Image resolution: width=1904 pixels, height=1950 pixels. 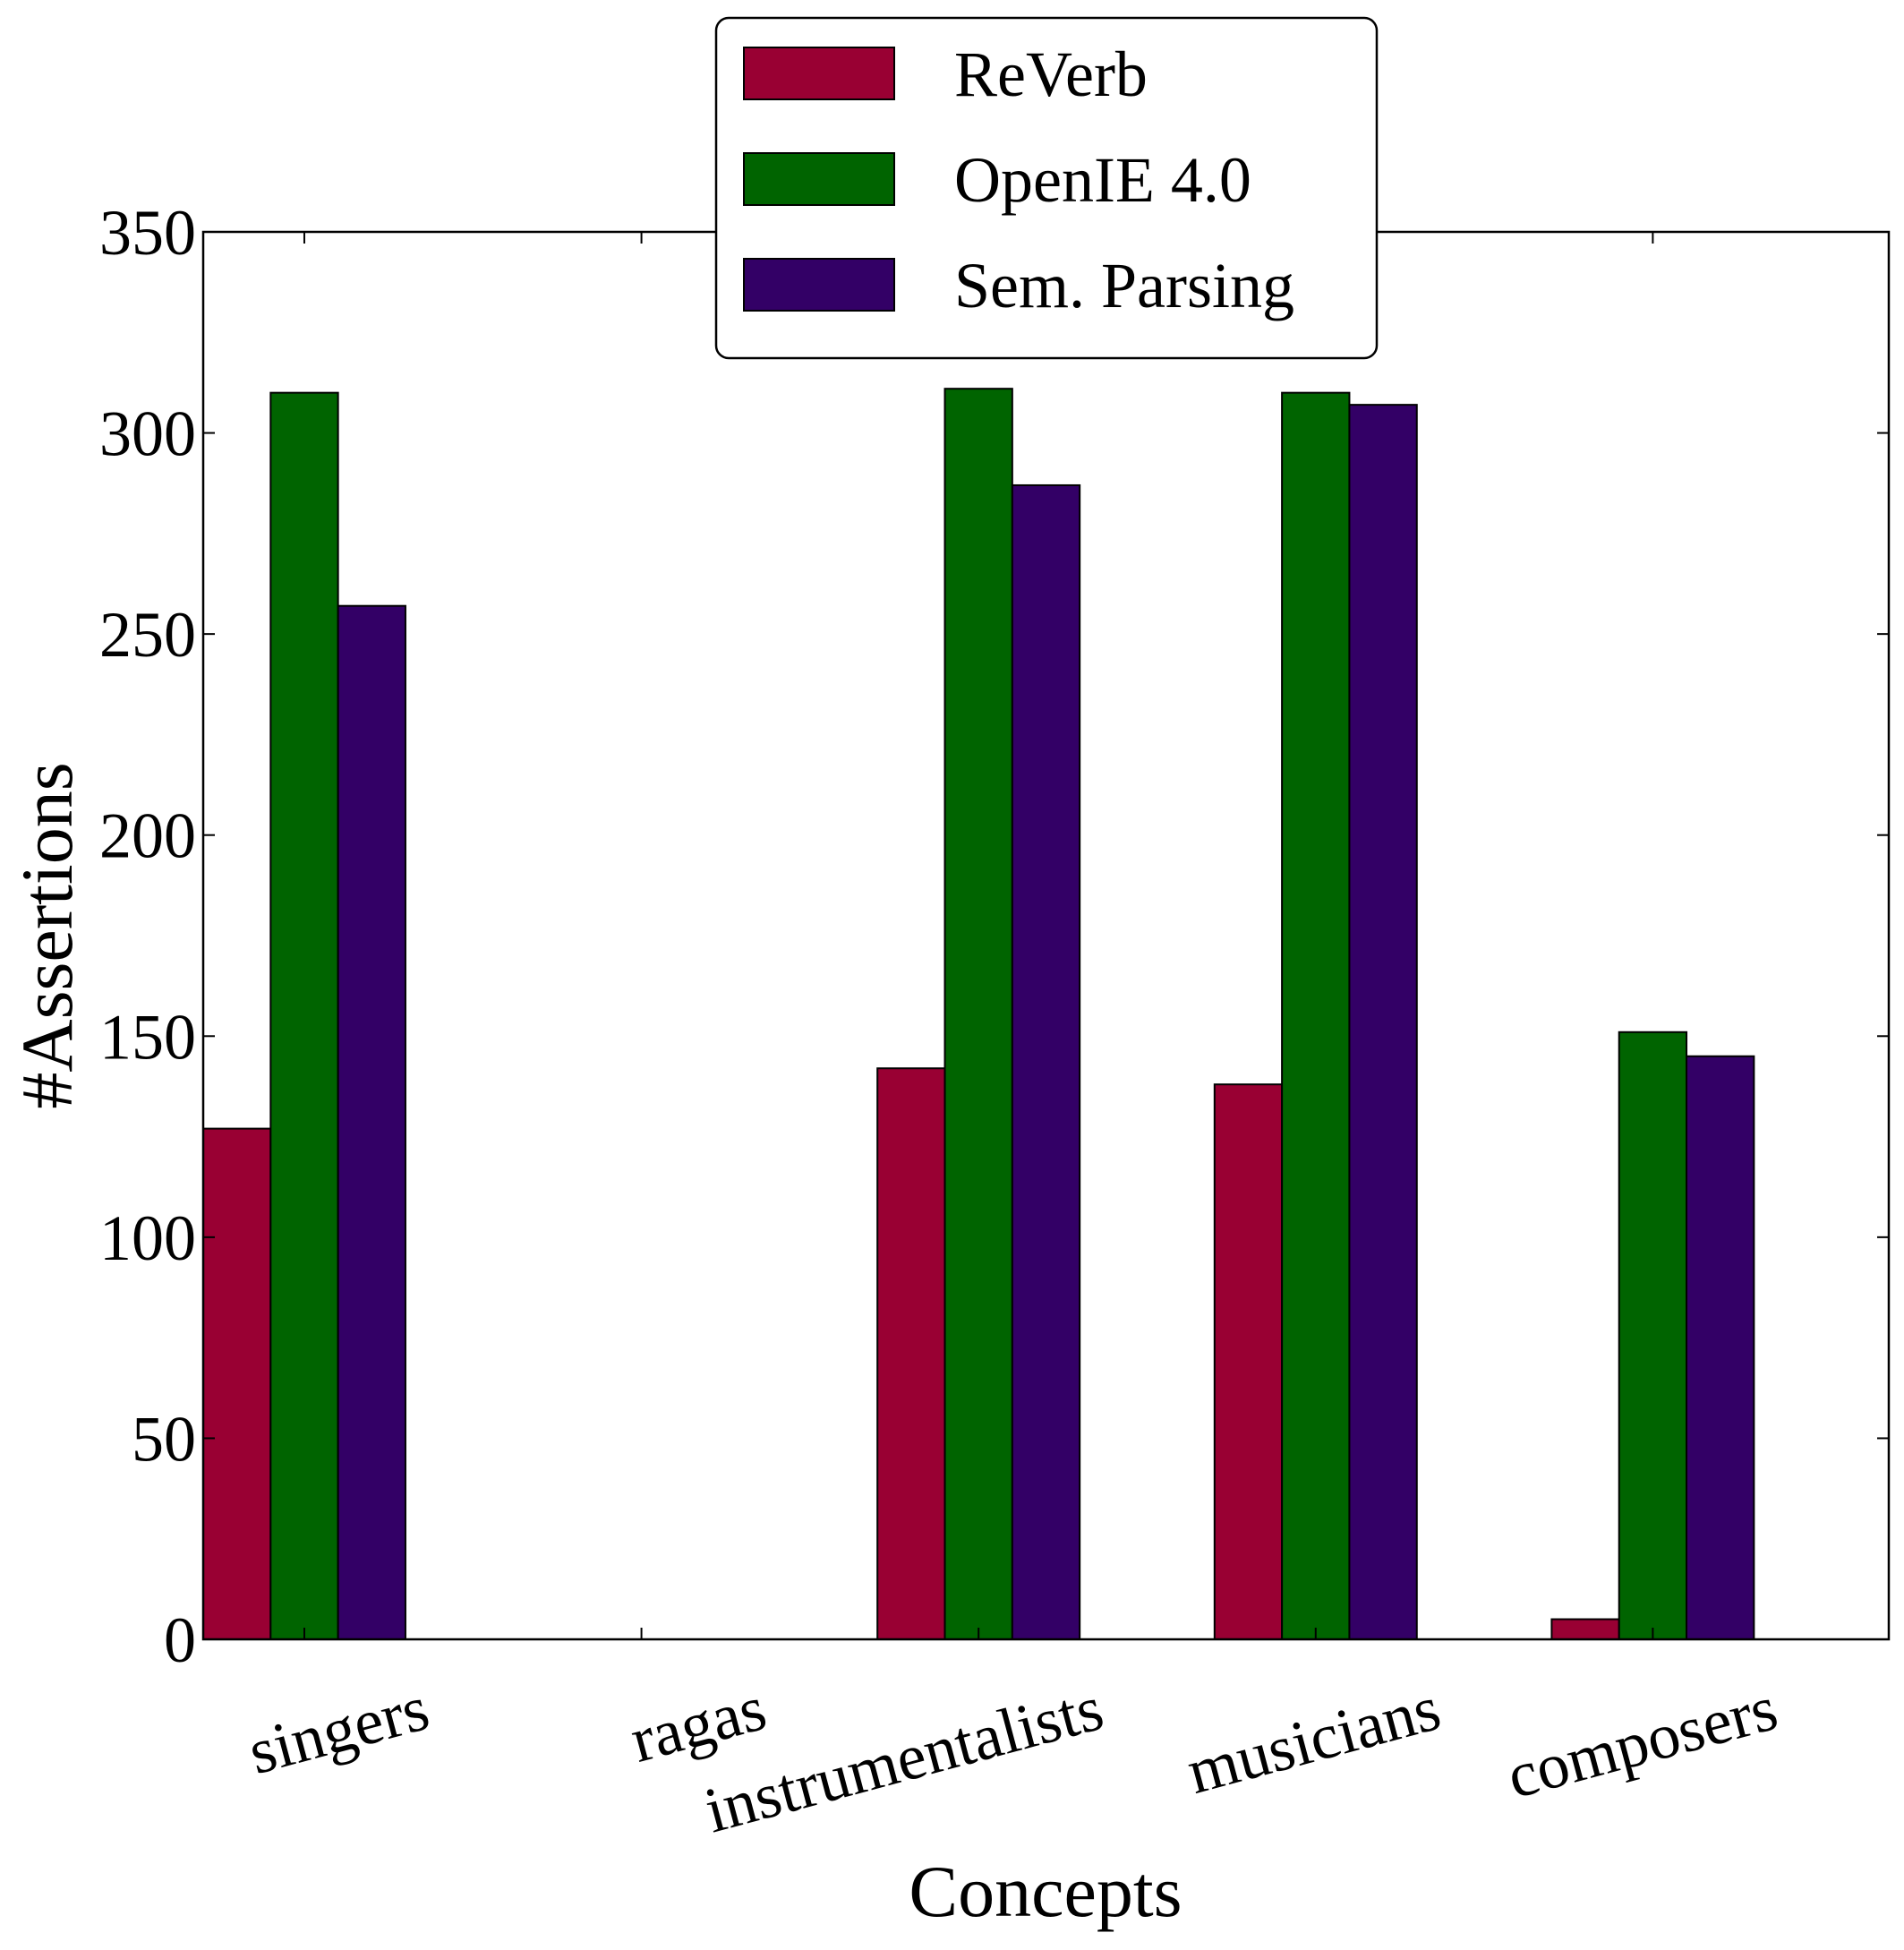 What do you see at coordinates (698, 1724) in the screenshot?
I see `x-tick-label: ragas` at bounding box center [698, 1724].